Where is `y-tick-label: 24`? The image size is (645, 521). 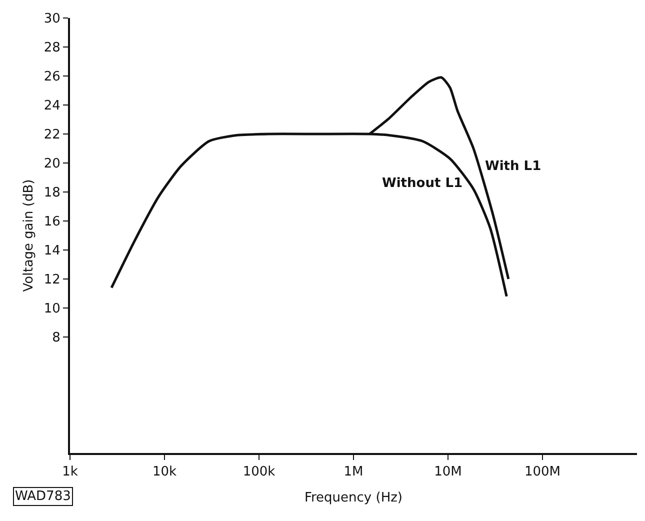
y-tick-label: 24 is located at coordinates (52, 106).